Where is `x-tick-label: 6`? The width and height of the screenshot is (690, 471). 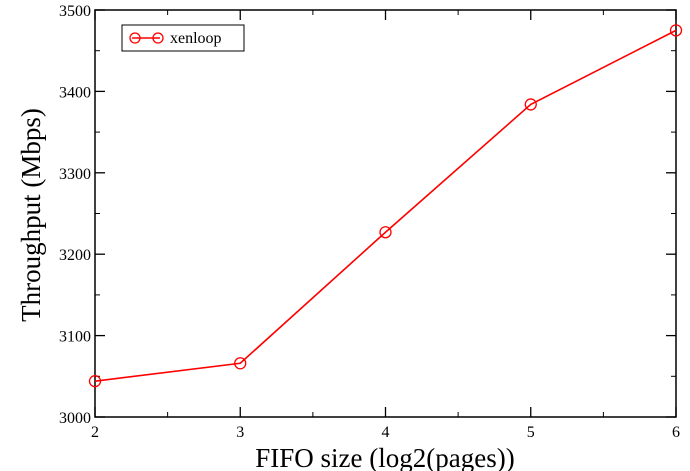
x-tick-label: 6 is located at coordinates (676, 432).